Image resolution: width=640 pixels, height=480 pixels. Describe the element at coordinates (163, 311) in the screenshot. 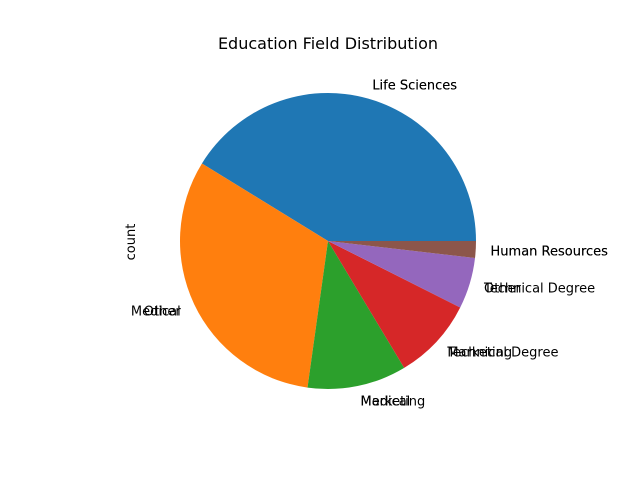

I see `slice-label-1-1: Other` at that location.